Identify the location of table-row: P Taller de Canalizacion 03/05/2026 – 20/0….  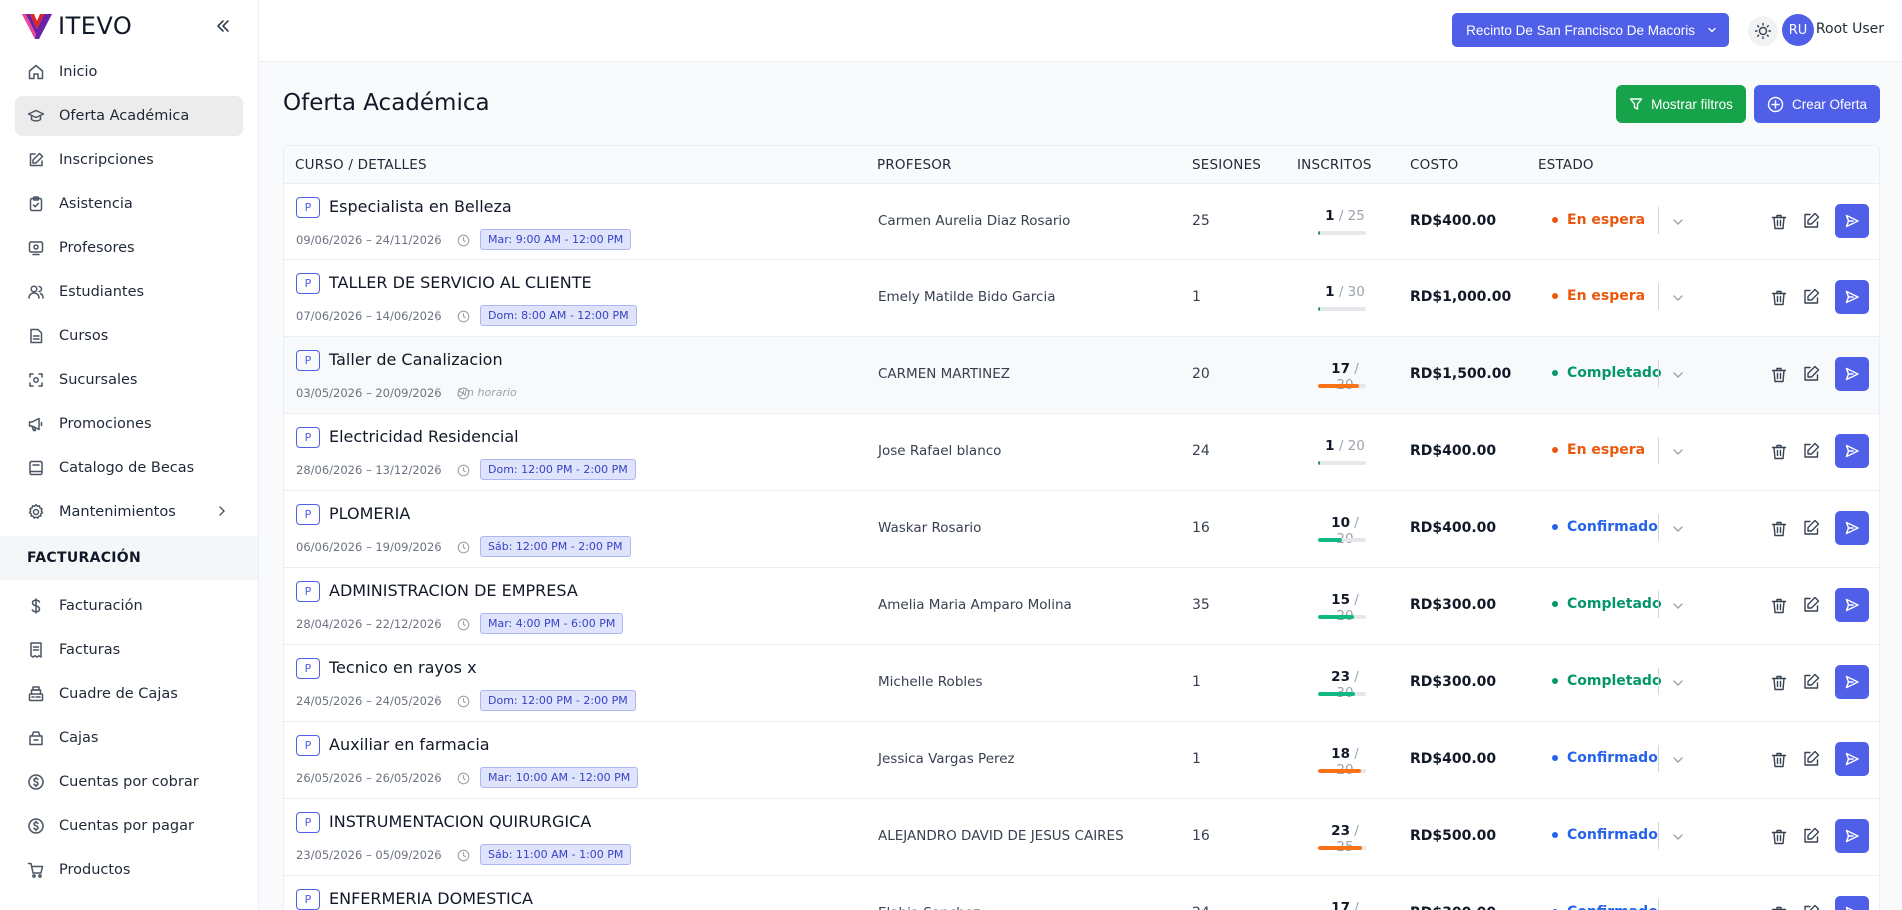
(1081, 375).